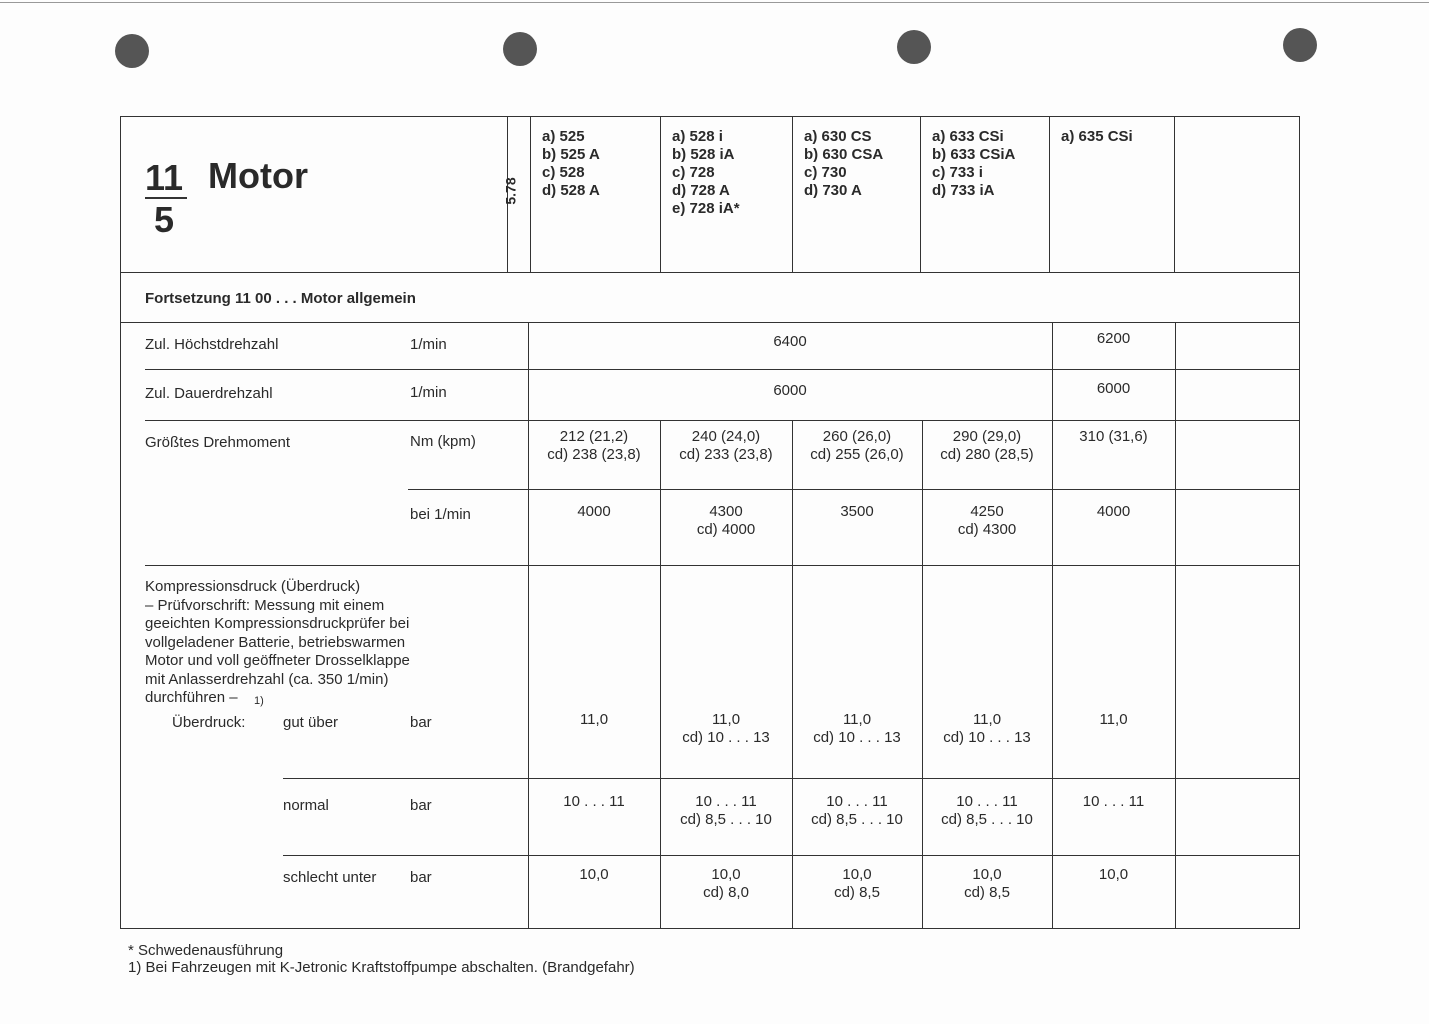 This screenshot has height=1024, width=1429. Describe the element at coordinates (330, 877) in the screenshot. I see `bad-label: schlecht unter` at that location.